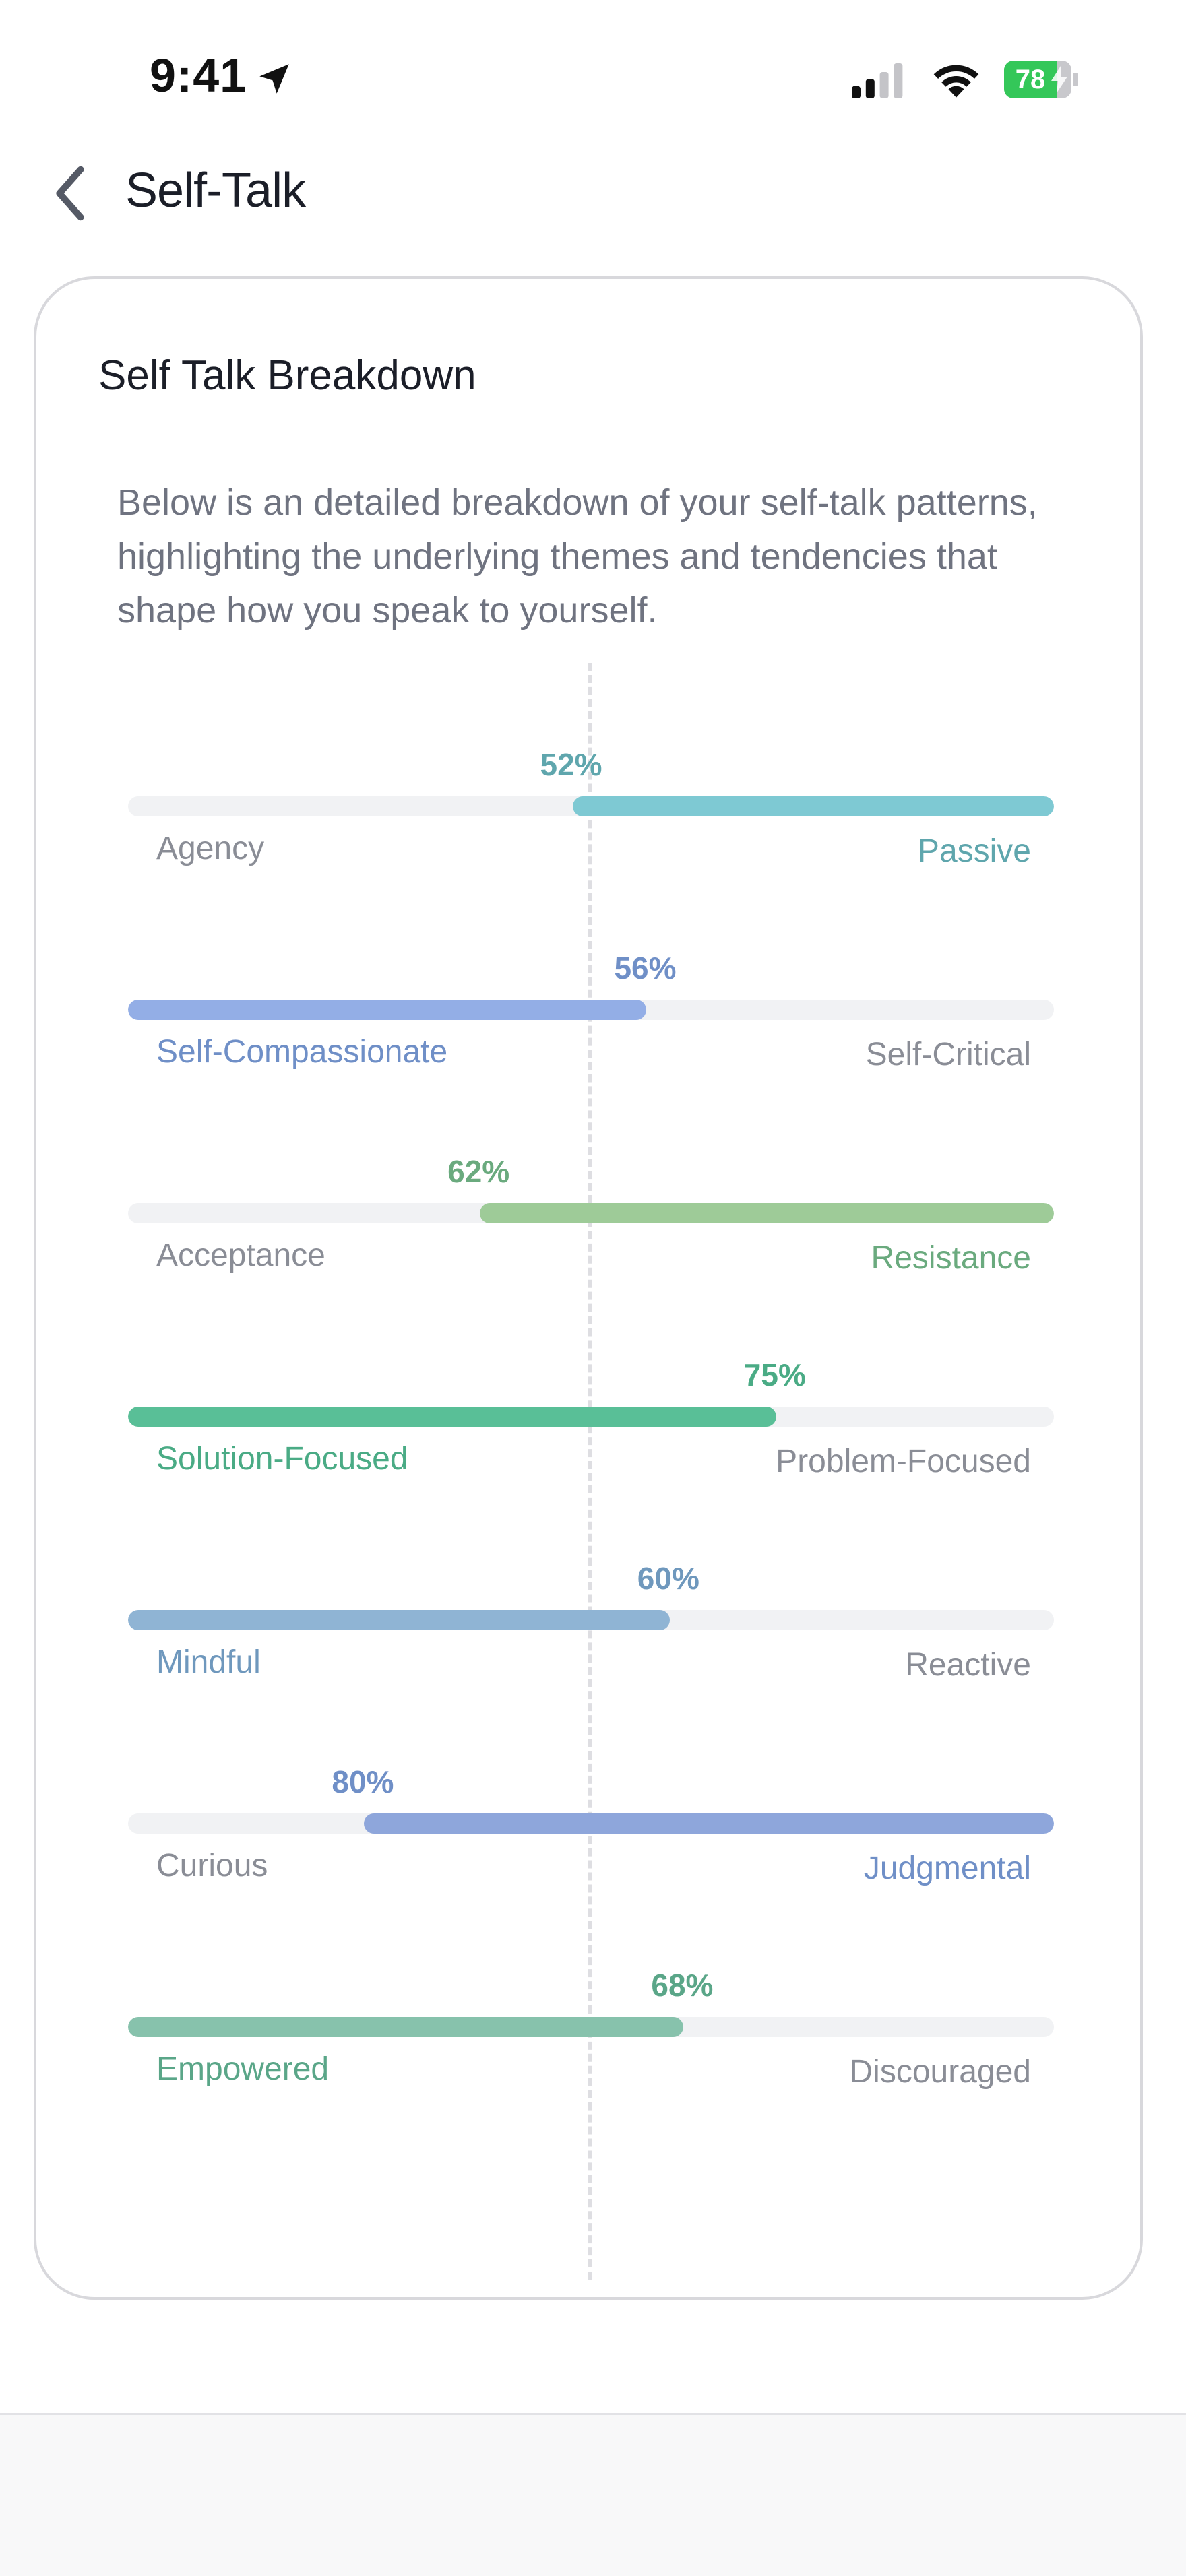  I want to click on page-title: Self-Talk, so click(215, 191).